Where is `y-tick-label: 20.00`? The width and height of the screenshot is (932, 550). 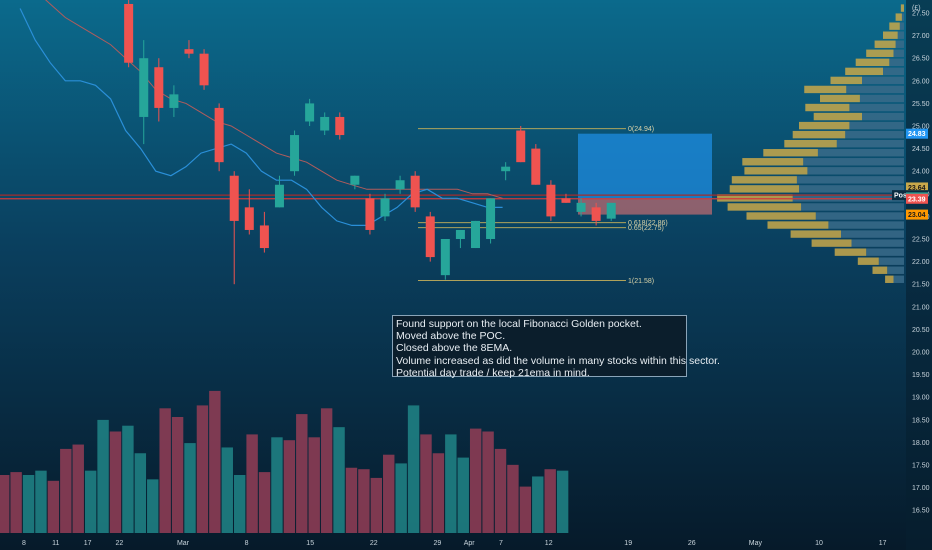 y-tick-label: 20.00 is located at coordinates (921, 353).